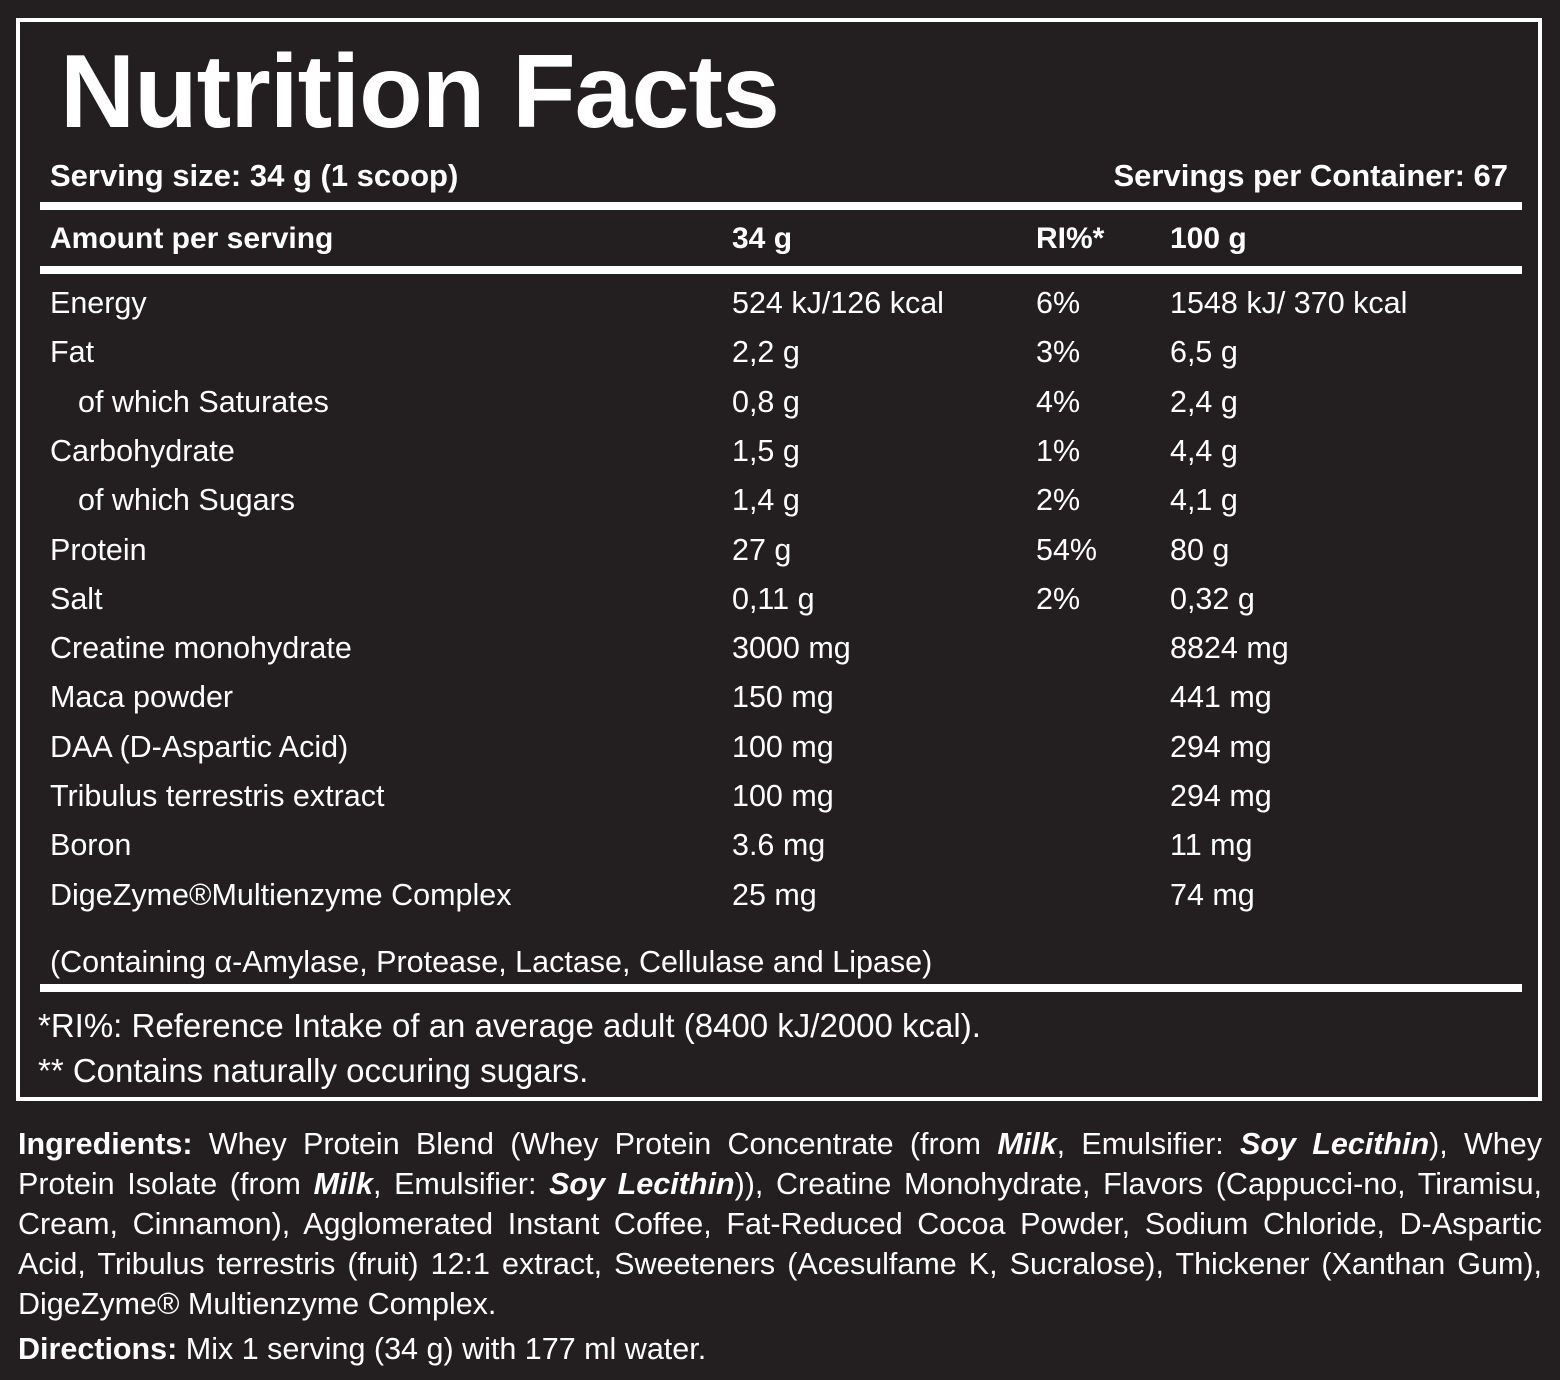 The width and height of the screenshot is (1560, 1380). Describe the element at coordinates (203, 401) in the screenshot. I see `nutrient-name: of which Saturates` at that location.